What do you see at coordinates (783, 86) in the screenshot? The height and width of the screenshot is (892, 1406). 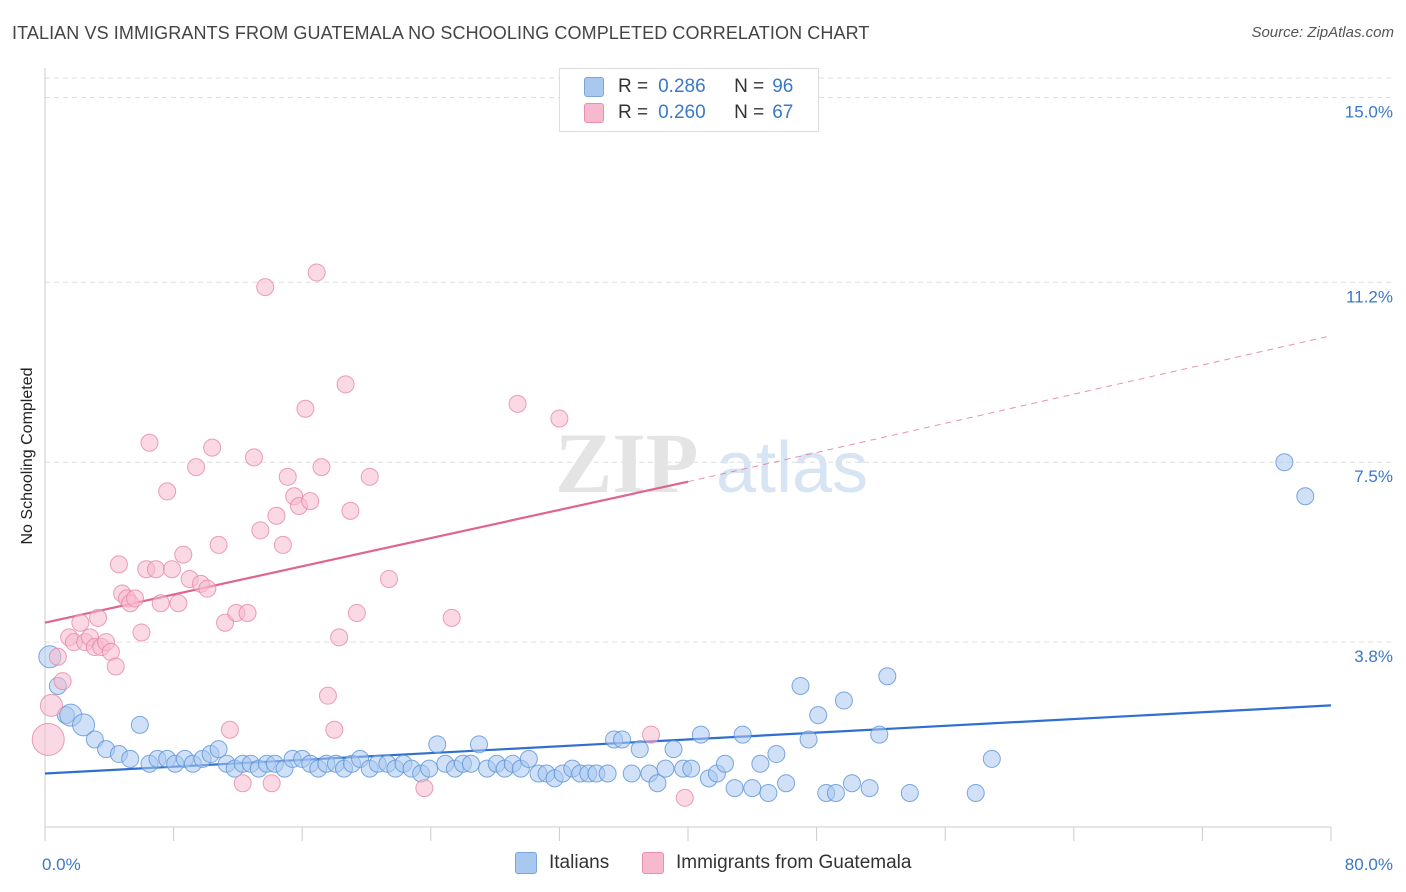 I see `n-value: 96` at bounding box center [783, 86].